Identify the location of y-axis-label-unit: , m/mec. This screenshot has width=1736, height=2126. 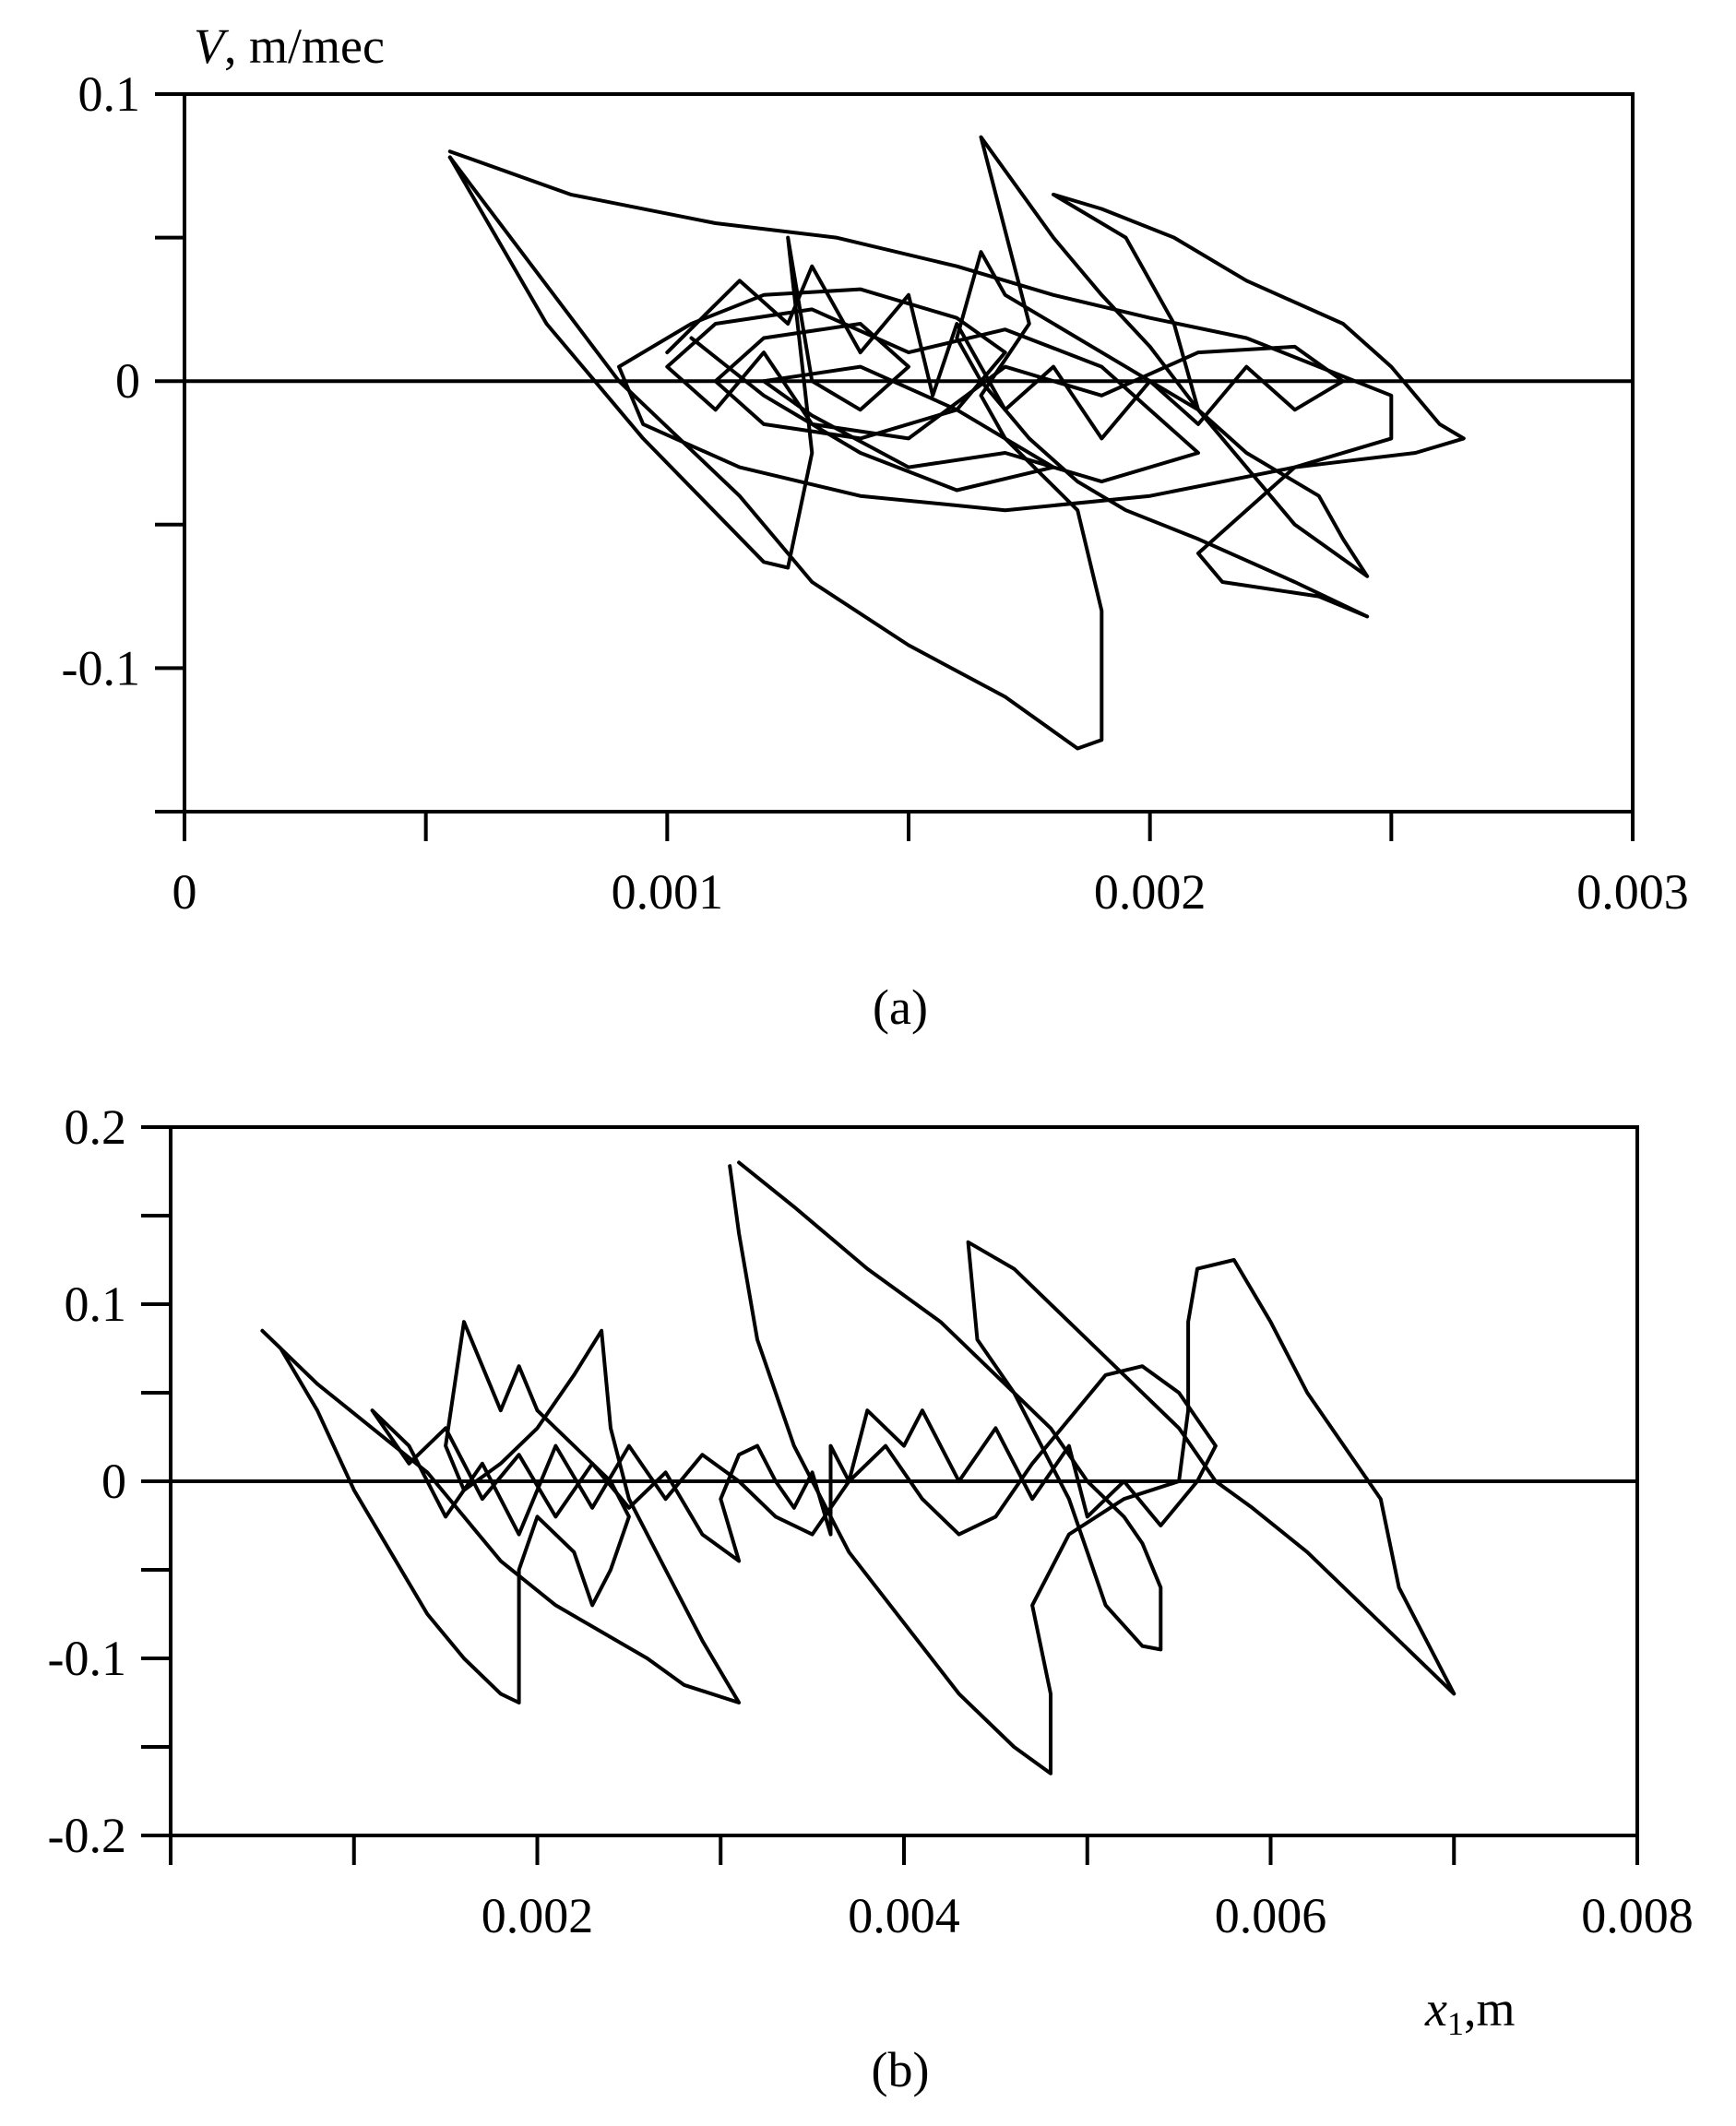
(304, 46).